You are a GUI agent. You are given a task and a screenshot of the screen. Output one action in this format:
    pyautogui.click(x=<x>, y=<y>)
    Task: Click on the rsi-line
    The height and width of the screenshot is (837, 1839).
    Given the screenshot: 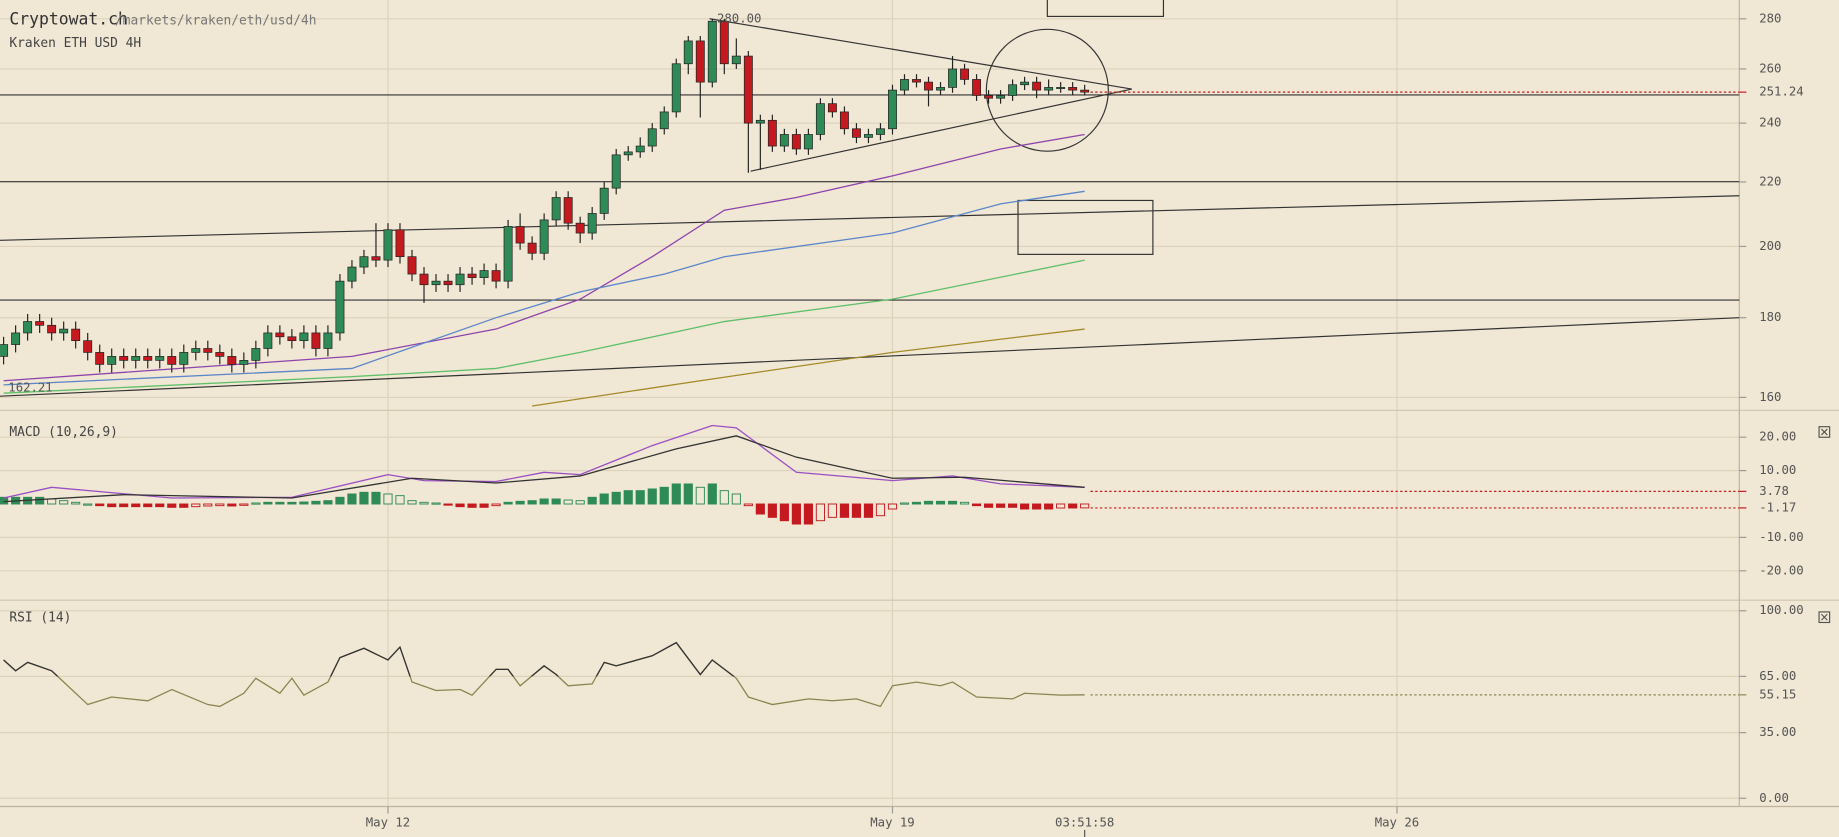 What is the action you would take?
    pyautogui.click(x=544, y=674)
    